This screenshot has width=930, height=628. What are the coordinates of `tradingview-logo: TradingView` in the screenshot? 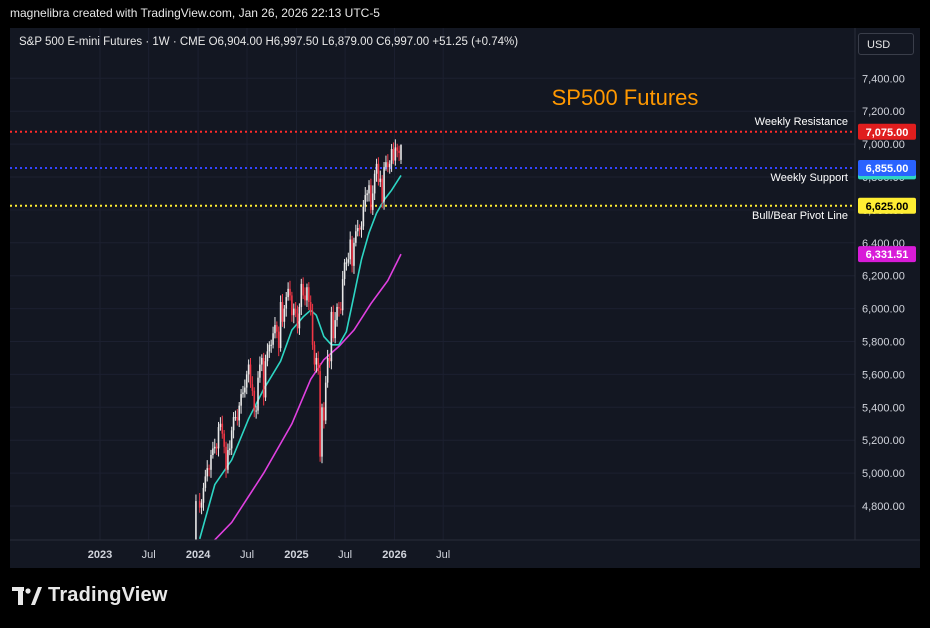 It's located at (90, 595).